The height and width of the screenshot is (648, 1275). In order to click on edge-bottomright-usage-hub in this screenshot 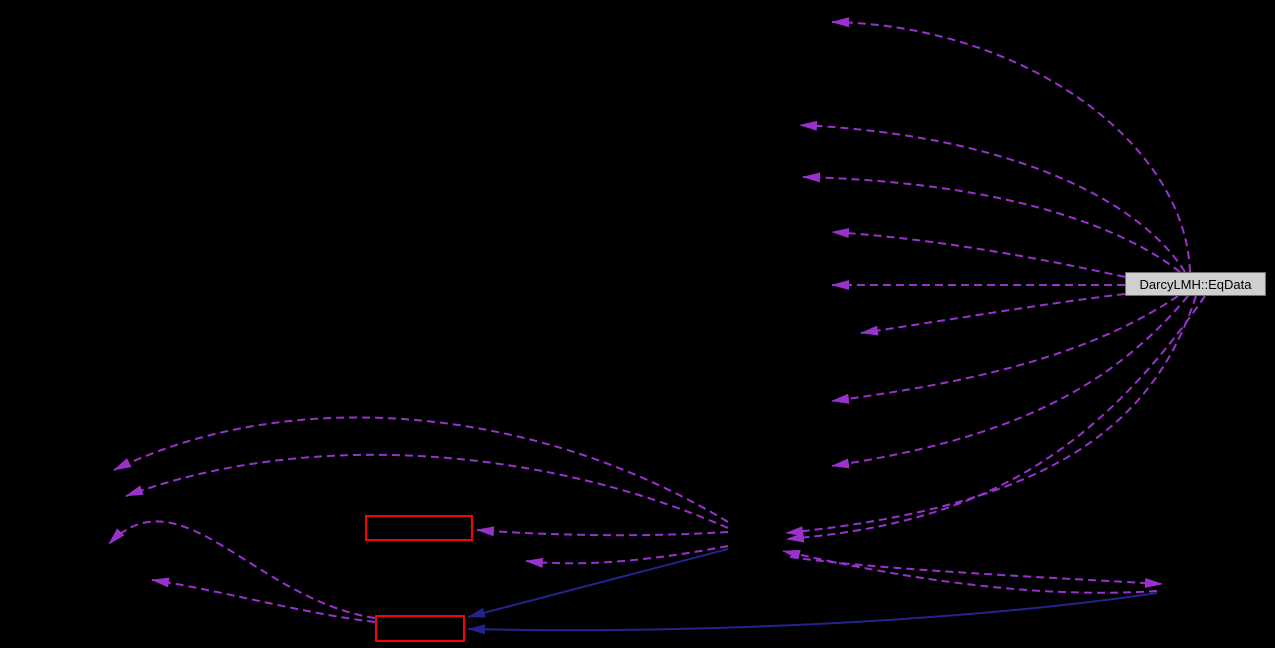, I will do `click(970, 571)`.